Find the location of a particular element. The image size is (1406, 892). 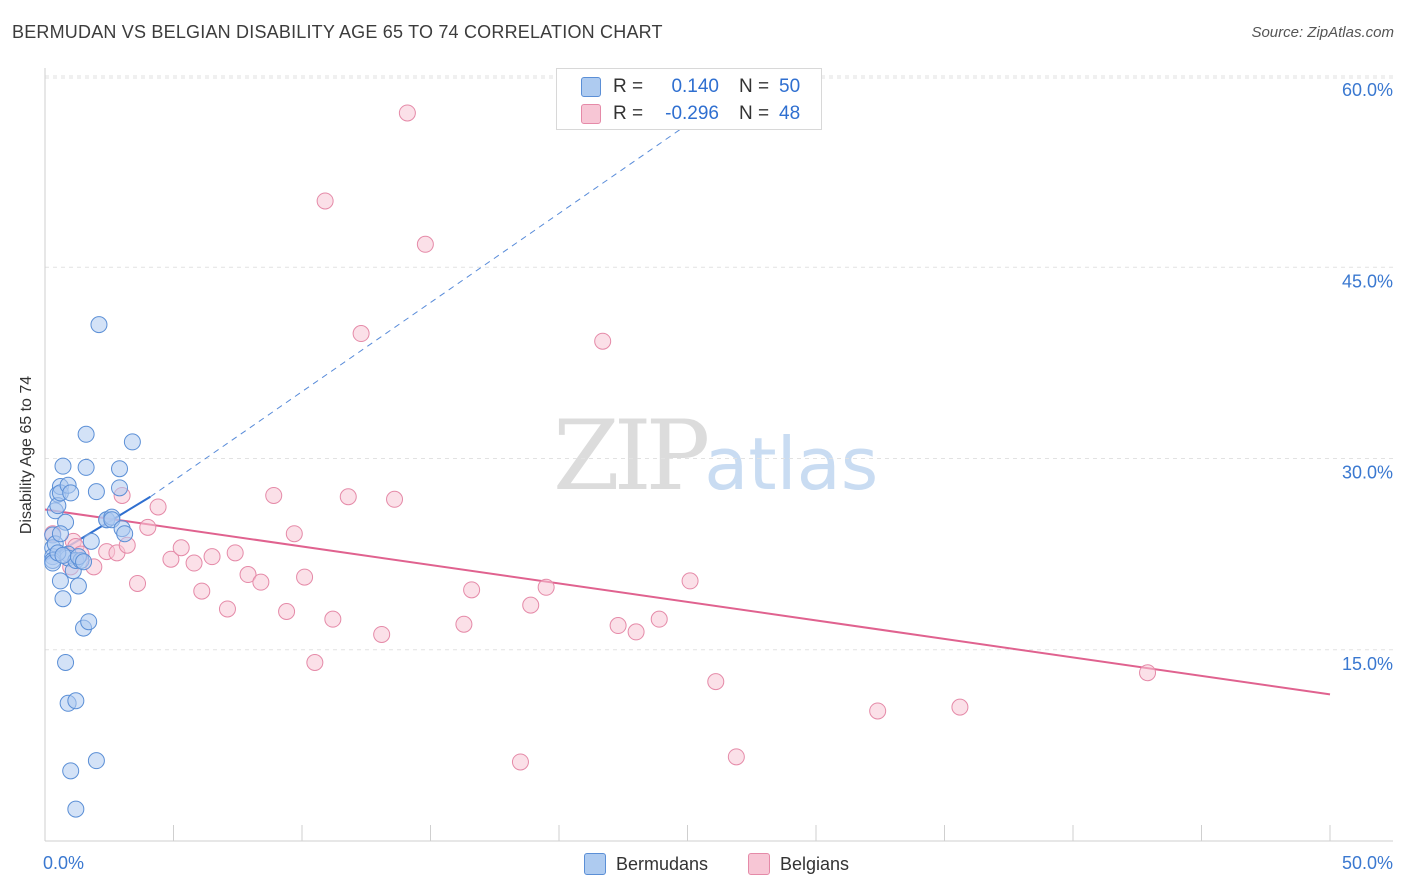

belgians-legend-swatch is located at coordinates (759, 864).